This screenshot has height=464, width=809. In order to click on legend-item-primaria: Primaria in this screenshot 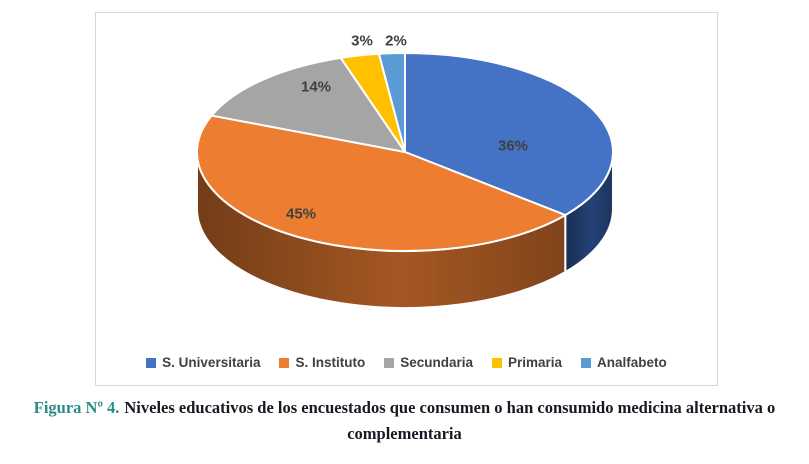, I will do `click(527, 362)`.